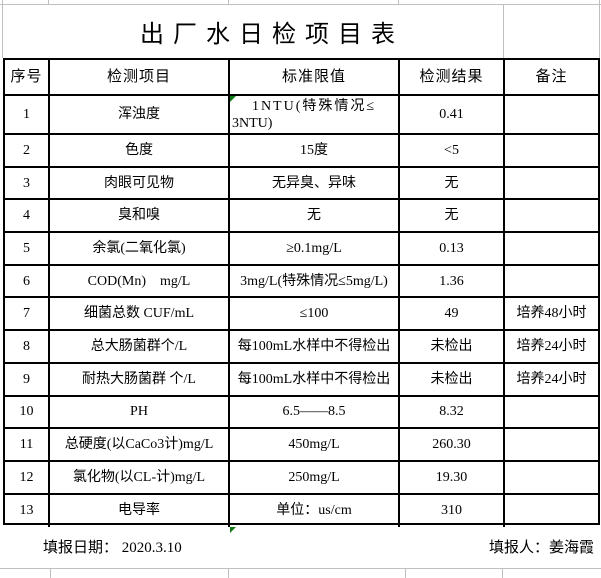  Describe the element at coordinates (27, 151) in the screenshot. I see `cell-serial-number: 2` at that location.